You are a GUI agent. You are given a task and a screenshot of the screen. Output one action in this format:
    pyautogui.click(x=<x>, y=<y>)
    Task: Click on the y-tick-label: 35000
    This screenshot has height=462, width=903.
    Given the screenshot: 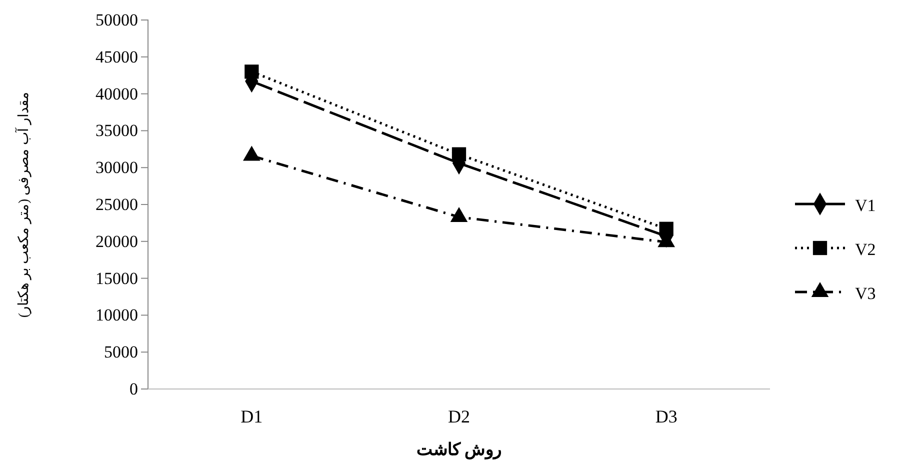 What is the action you would take?
    pyautogui.click(x=117, y=130)
    